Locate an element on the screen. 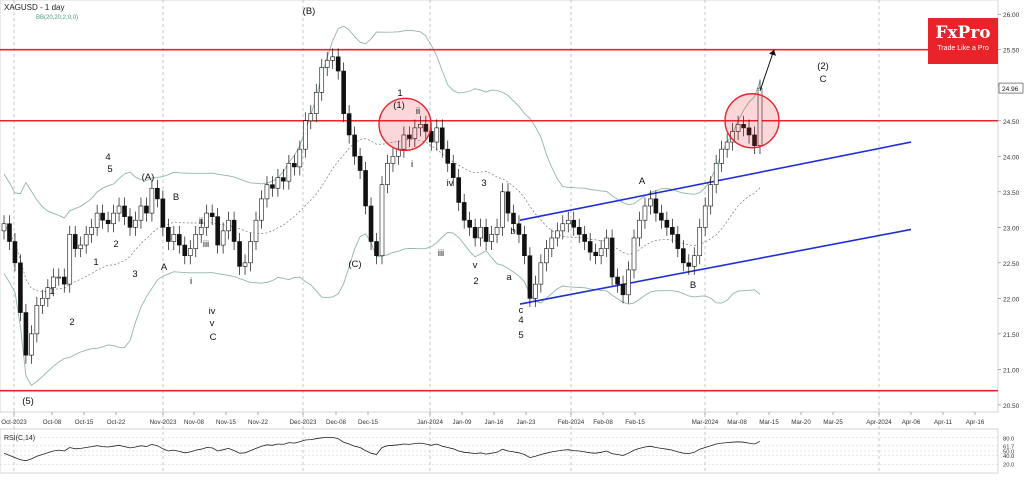 The height and width of the screenshot is (480, 1024). wave-label-20: 2 is located at coordinates (475, 281).